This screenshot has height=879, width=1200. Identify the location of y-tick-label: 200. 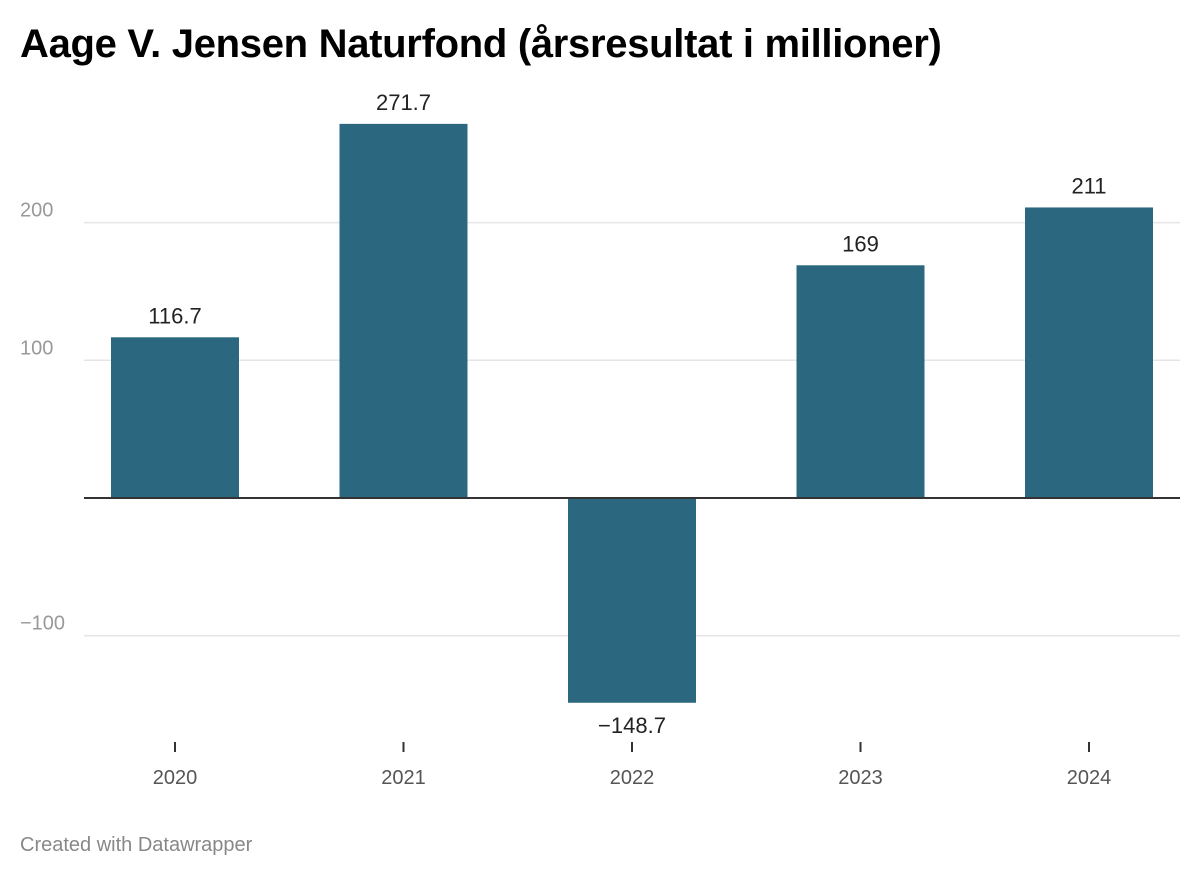
(36, 211).